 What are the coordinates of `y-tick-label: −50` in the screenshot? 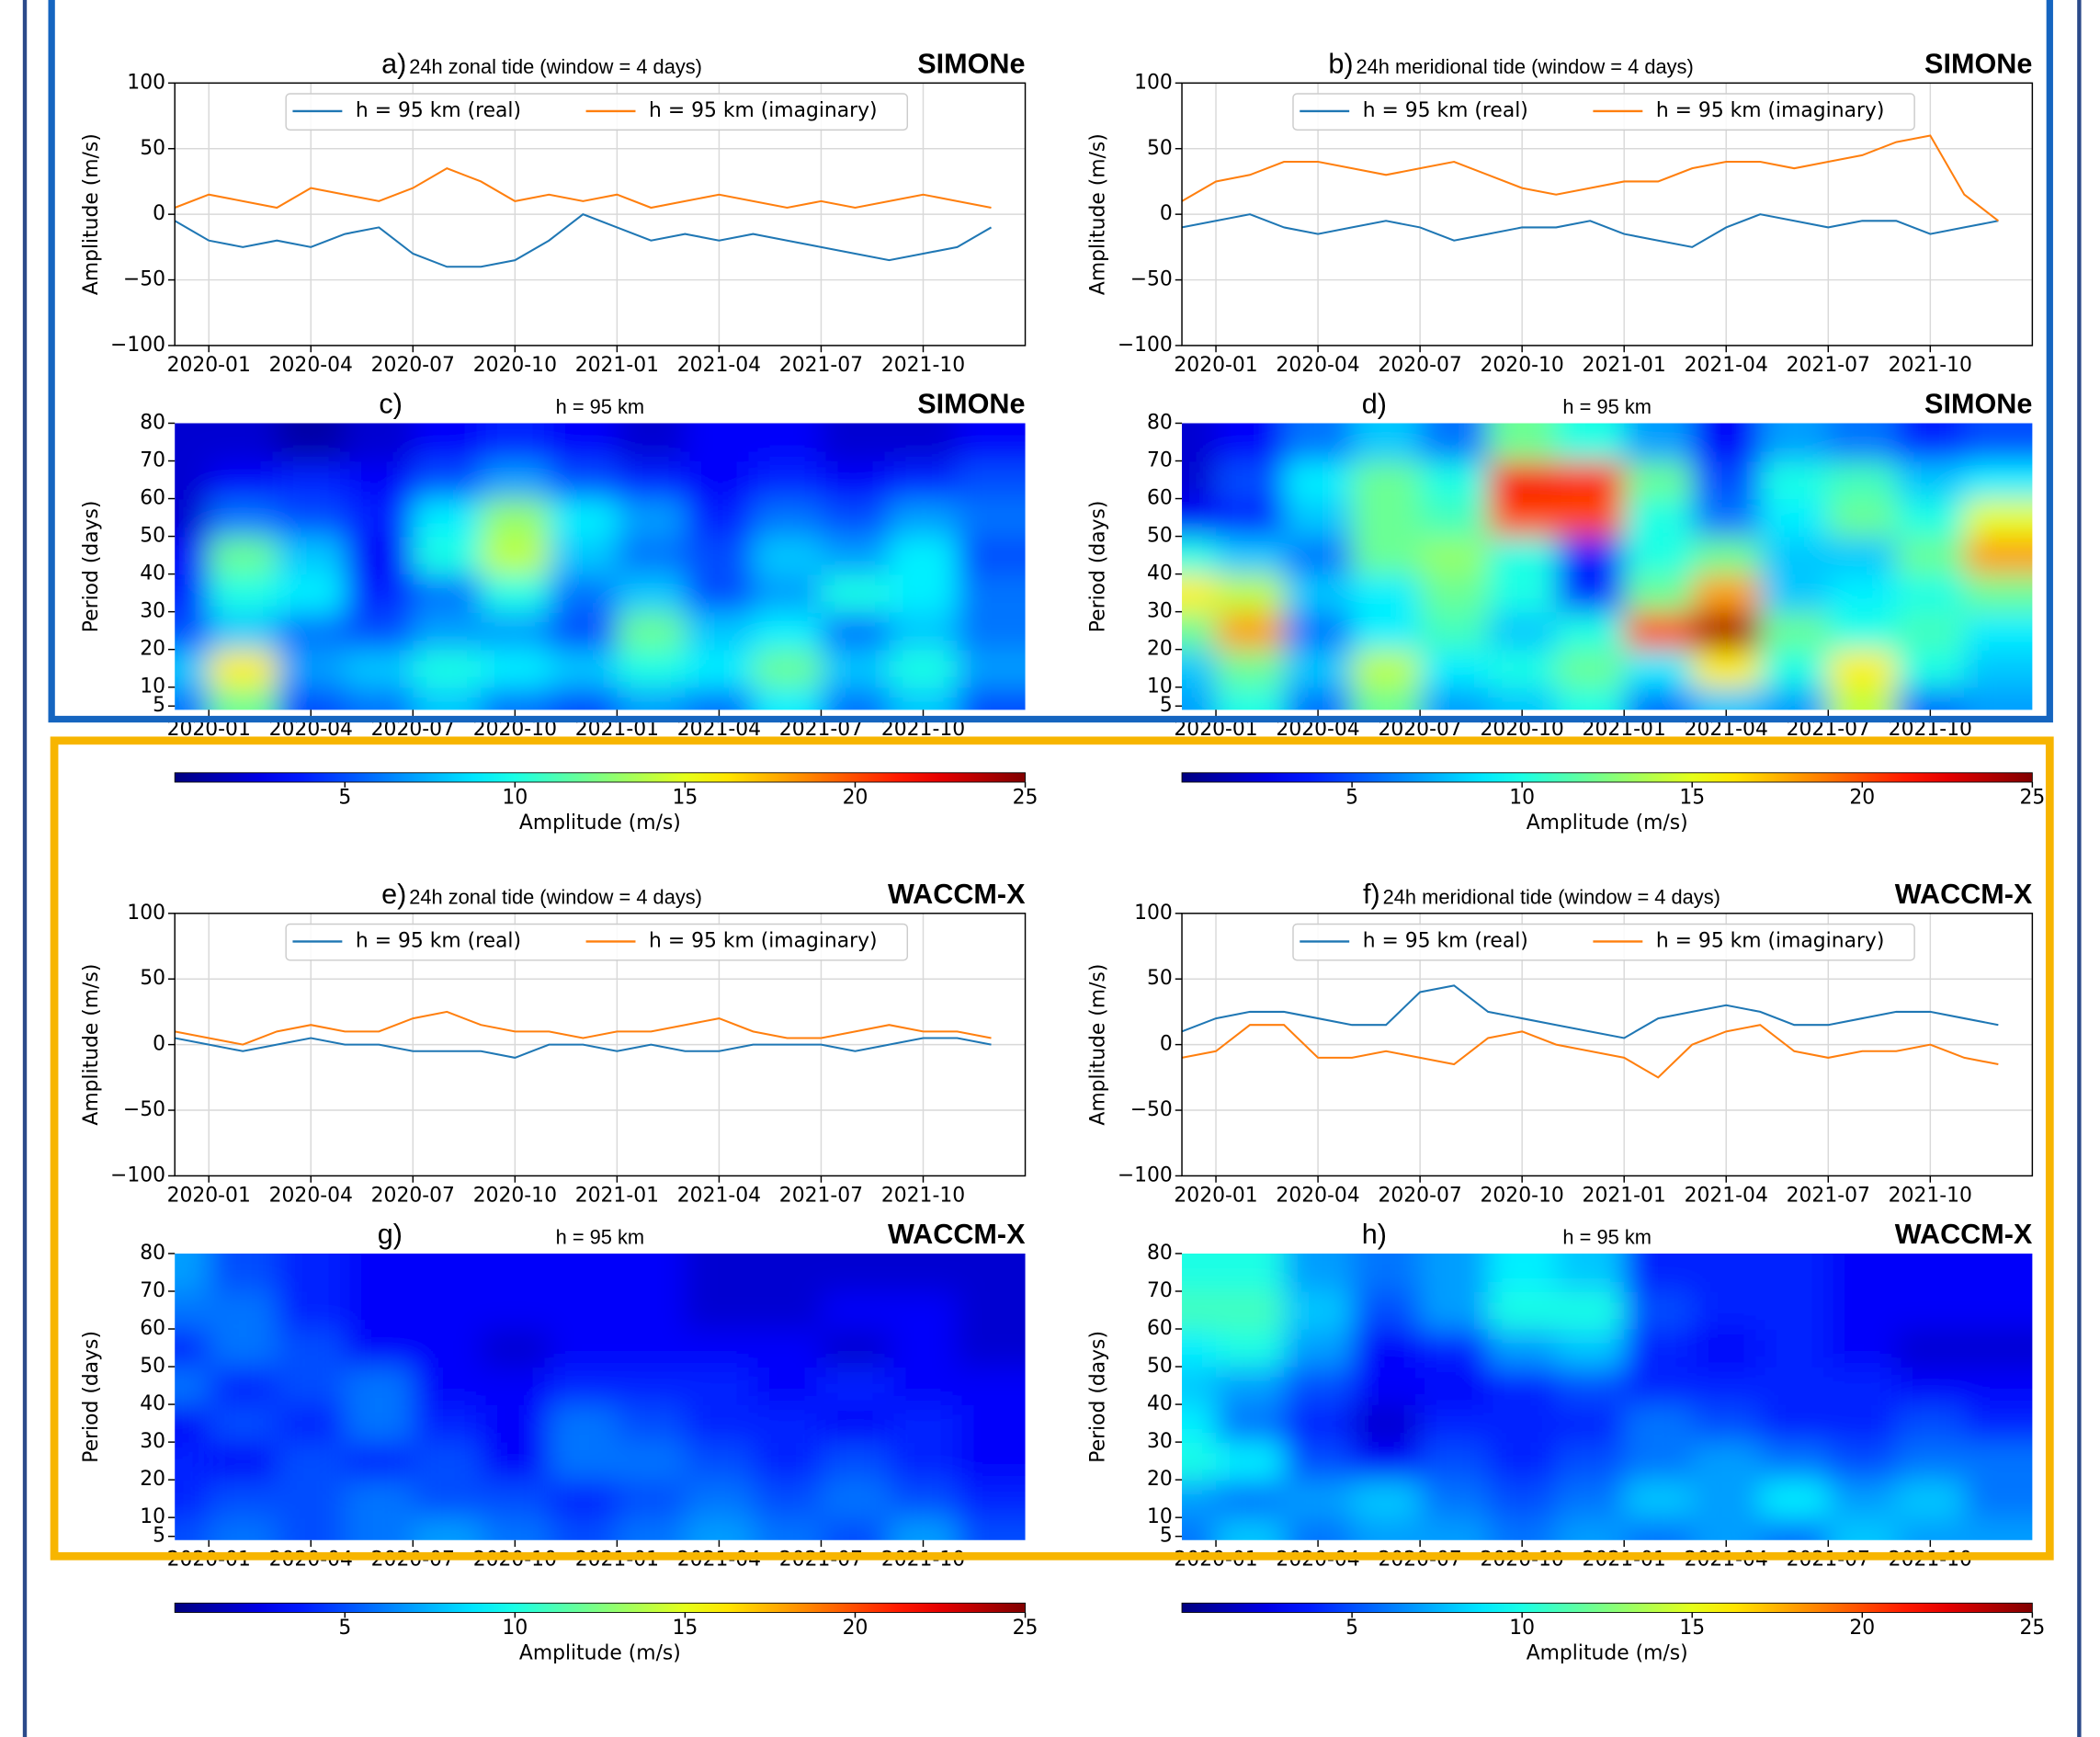 It's located at (1151, 279).